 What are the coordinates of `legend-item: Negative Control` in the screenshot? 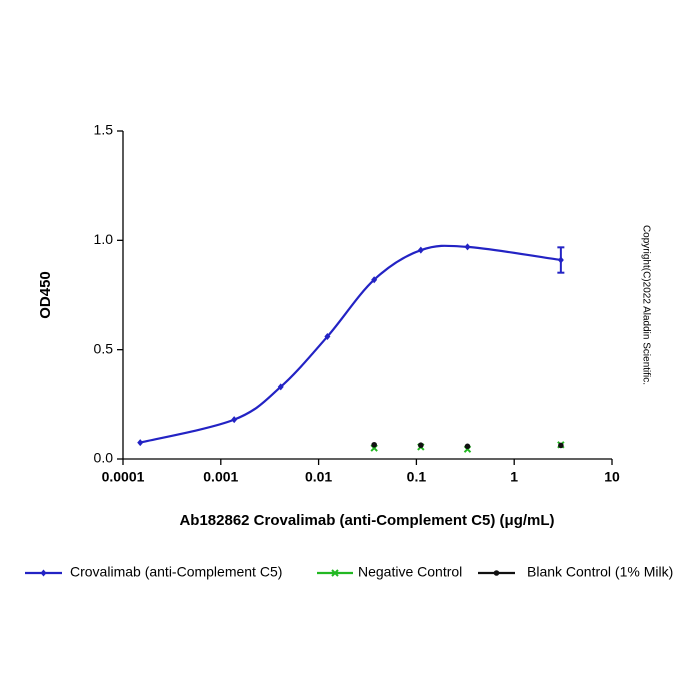 It's located at (389, 572).